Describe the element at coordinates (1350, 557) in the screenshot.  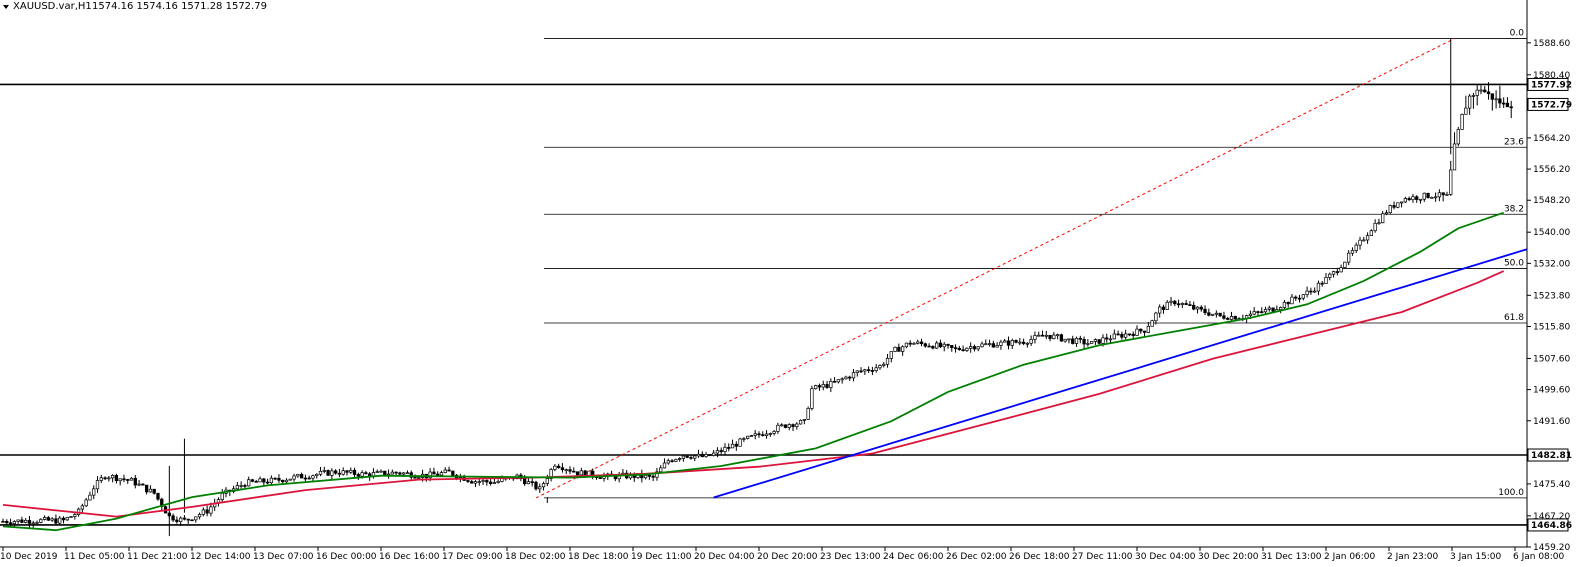
I see `time-tick-label: 2 Jan 06:00` at that location.